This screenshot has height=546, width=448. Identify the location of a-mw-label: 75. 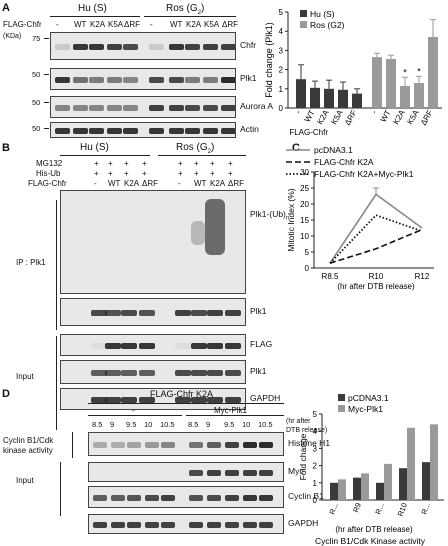
(36, 38).